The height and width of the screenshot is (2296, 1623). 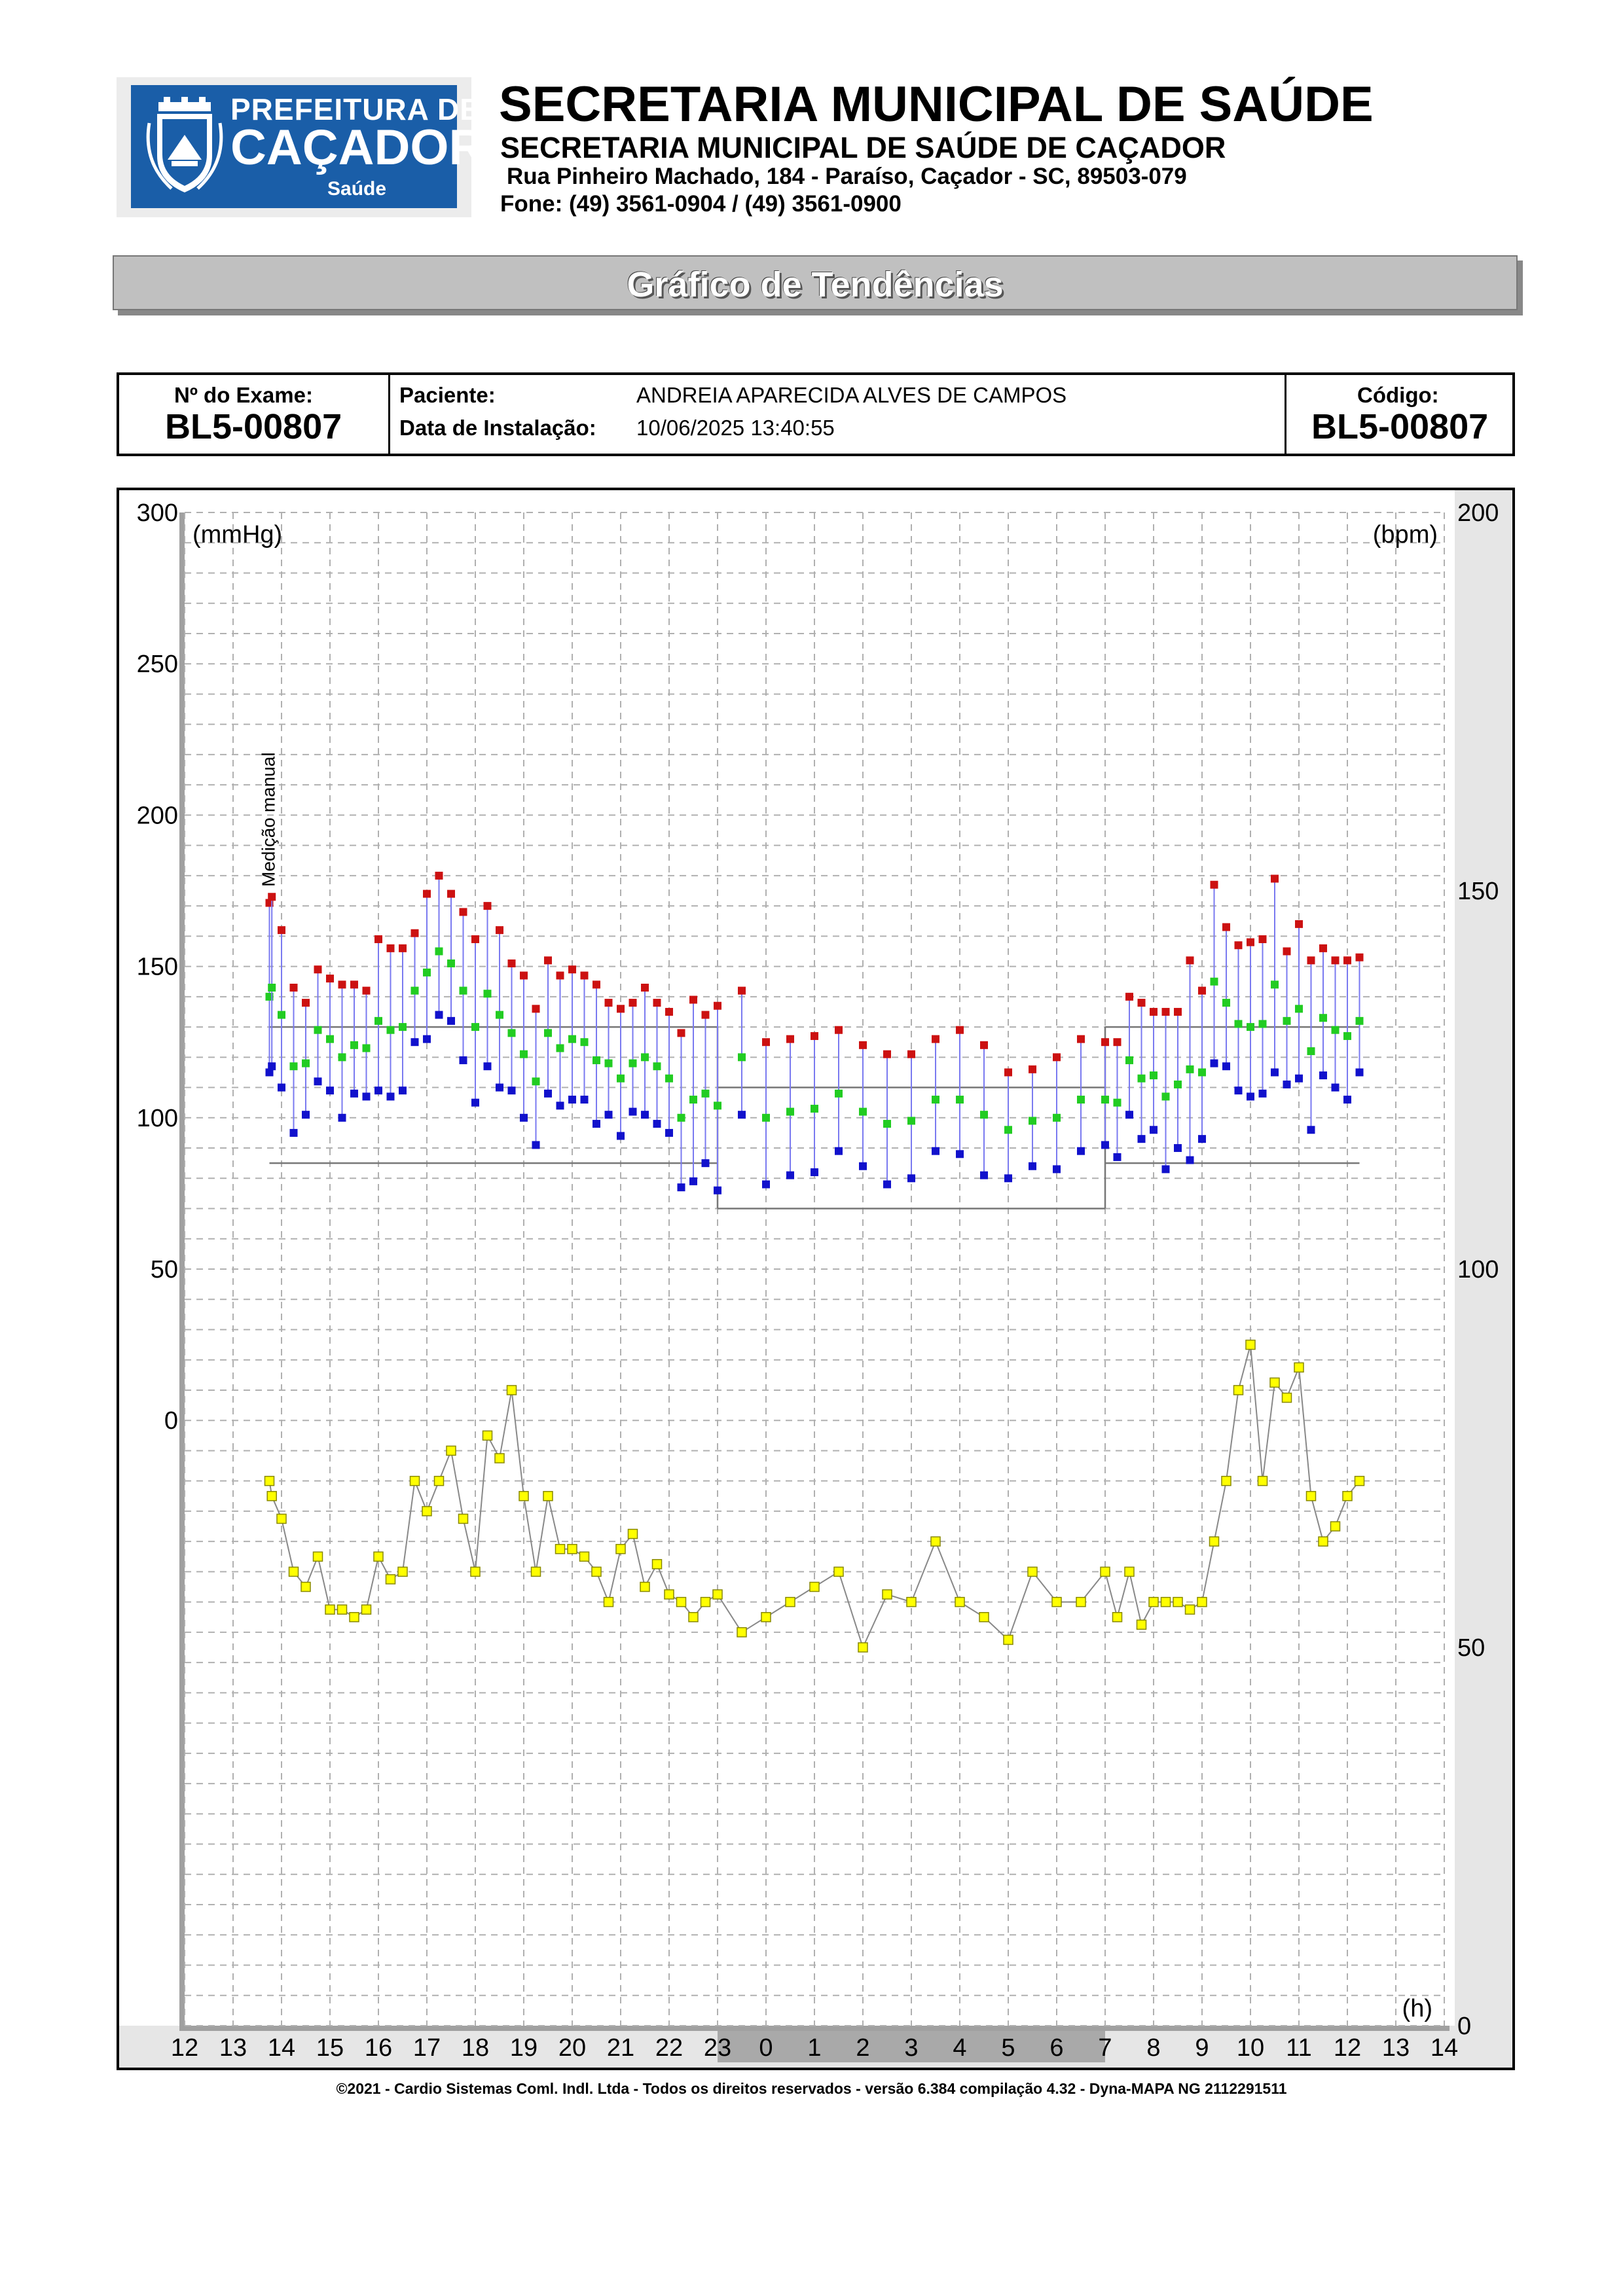 What do you see at coordinates (1202, 2048) in the screenshot?
I see `x-tick-label: 9` at bounding box center [1202, 2048].